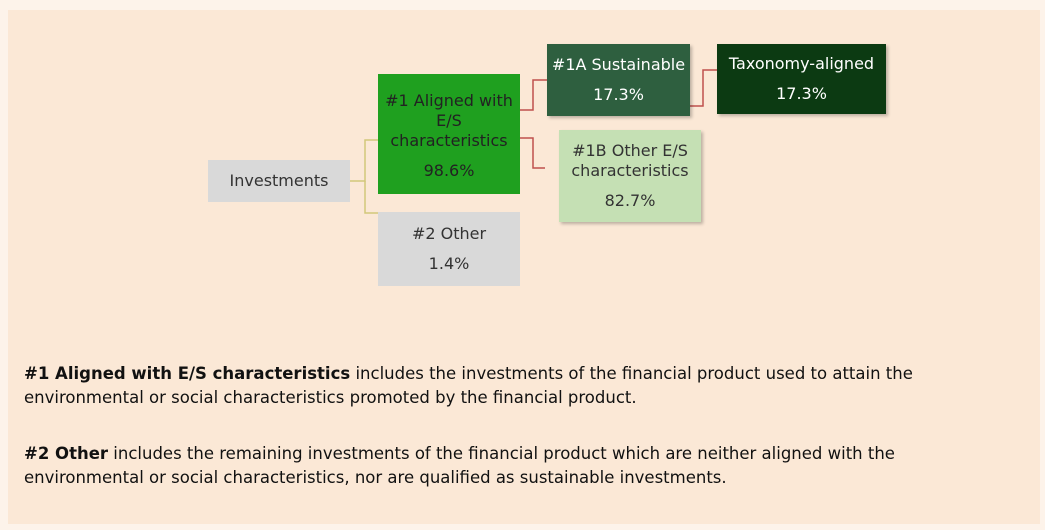  I want to click on node-label: #1A Sustainable, so click(618, 64).